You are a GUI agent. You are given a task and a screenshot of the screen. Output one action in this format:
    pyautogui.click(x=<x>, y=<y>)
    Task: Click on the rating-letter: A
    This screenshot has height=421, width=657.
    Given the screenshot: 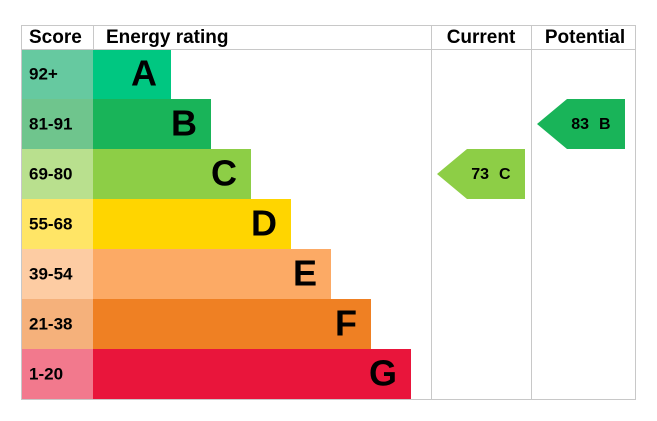 What is the action you would take?
    pyautogui.click(x=144, y=73)
    